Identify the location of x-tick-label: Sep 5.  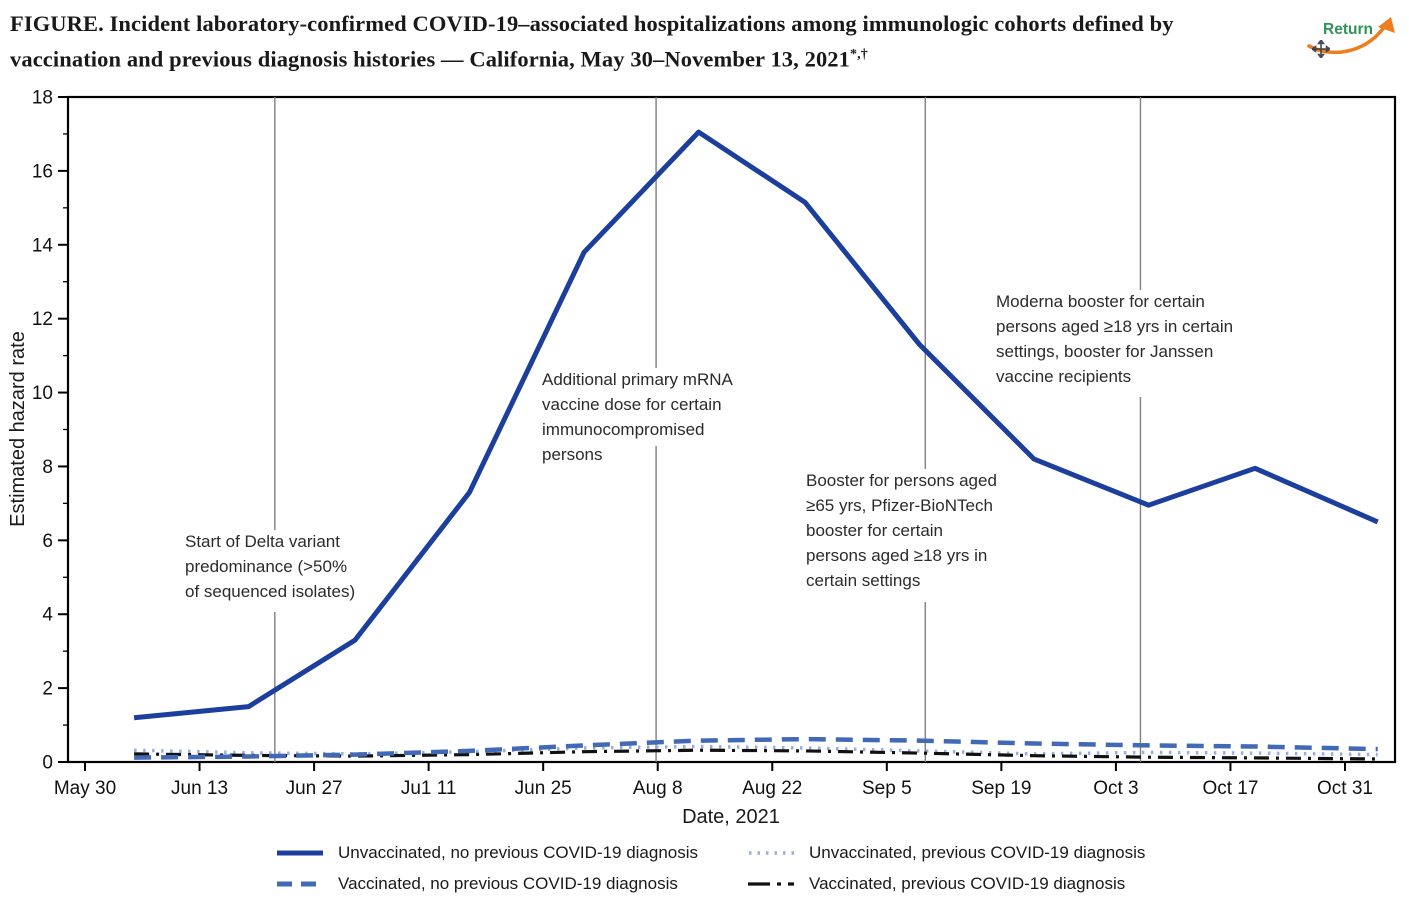
(887, 788).